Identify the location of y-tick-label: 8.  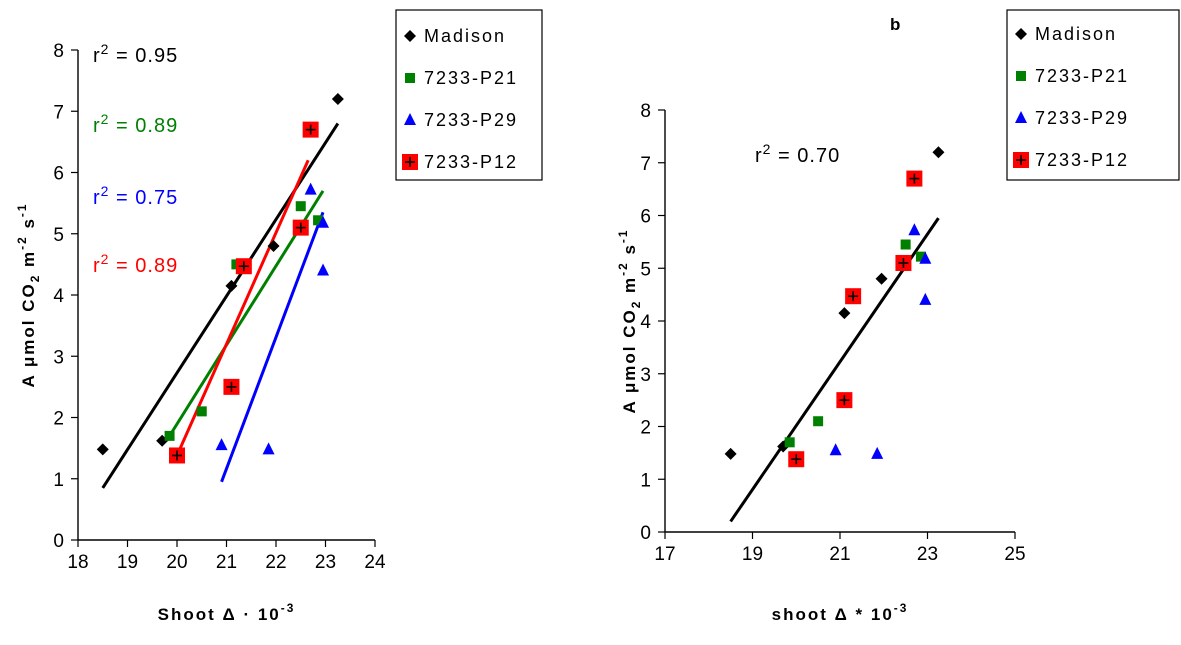
(58, 51).